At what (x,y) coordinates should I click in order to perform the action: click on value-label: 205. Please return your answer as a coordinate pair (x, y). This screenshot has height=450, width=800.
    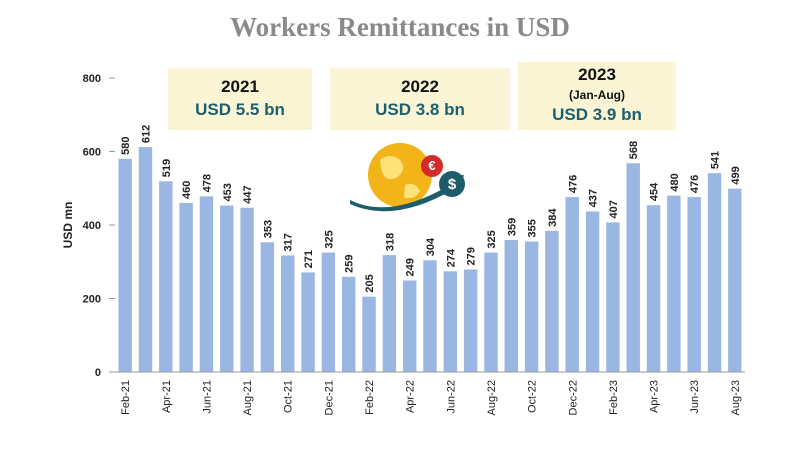
    Looking at the image, I should click on (370, 283).